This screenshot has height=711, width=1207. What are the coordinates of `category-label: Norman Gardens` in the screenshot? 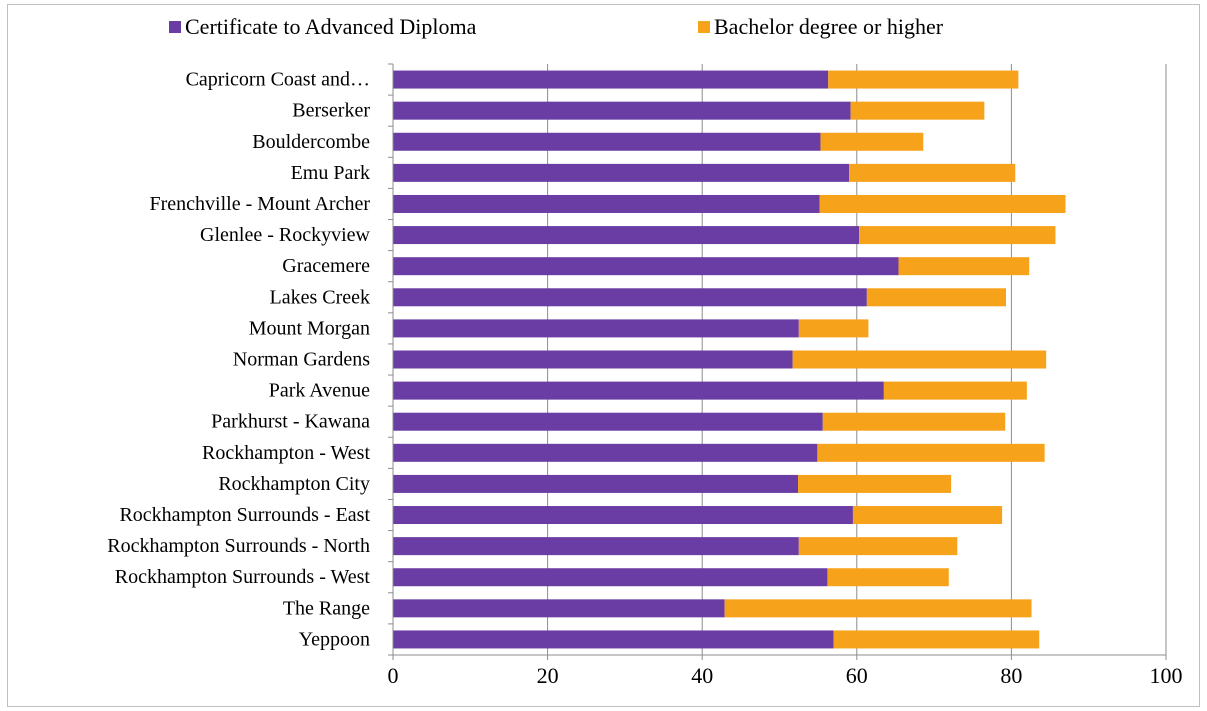 It's located at (301, 360).